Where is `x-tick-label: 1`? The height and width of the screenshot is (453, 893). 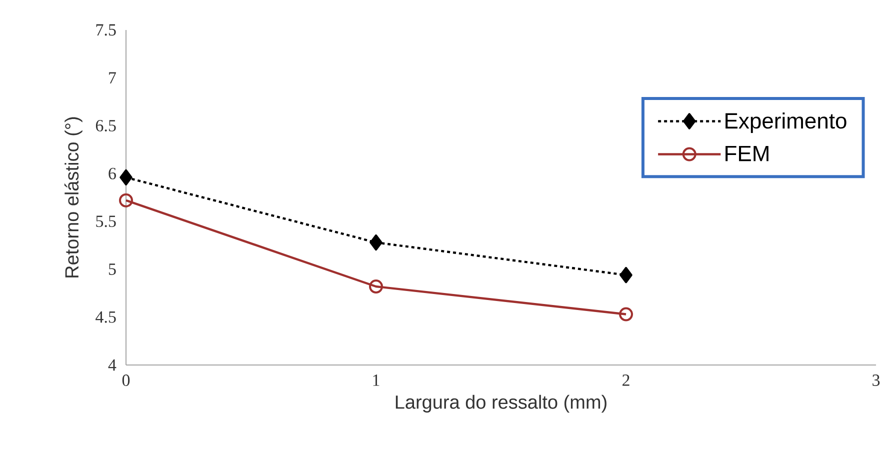 x-tick-label: 1 is located at coordinates (376, 380).